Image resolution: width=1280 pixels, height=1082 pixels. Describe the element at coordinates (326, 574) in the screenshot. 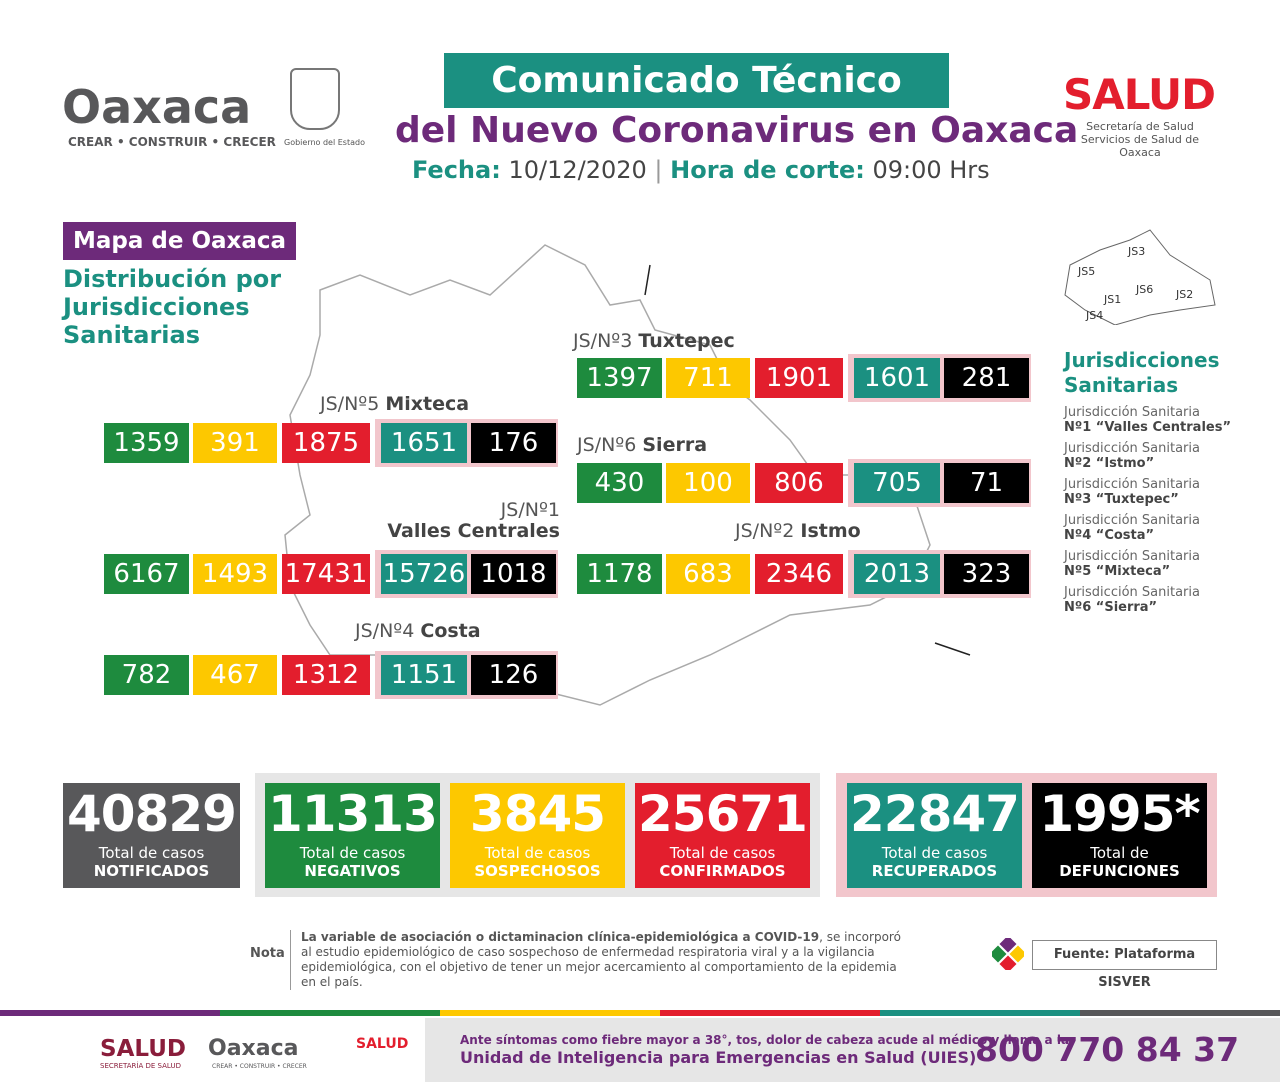

I see `count-box: 17431` at that location.